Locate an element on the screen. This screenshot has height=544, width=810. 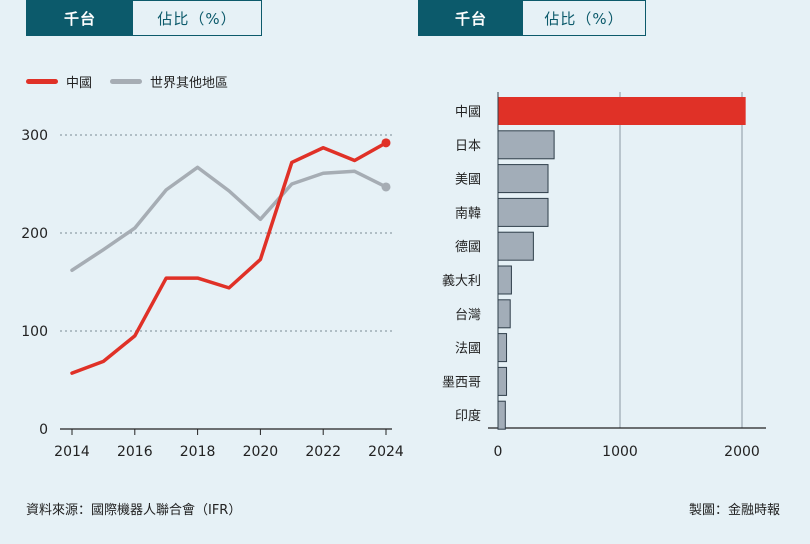
bar-category-label: 日本 is located at coordinates (468, 146).